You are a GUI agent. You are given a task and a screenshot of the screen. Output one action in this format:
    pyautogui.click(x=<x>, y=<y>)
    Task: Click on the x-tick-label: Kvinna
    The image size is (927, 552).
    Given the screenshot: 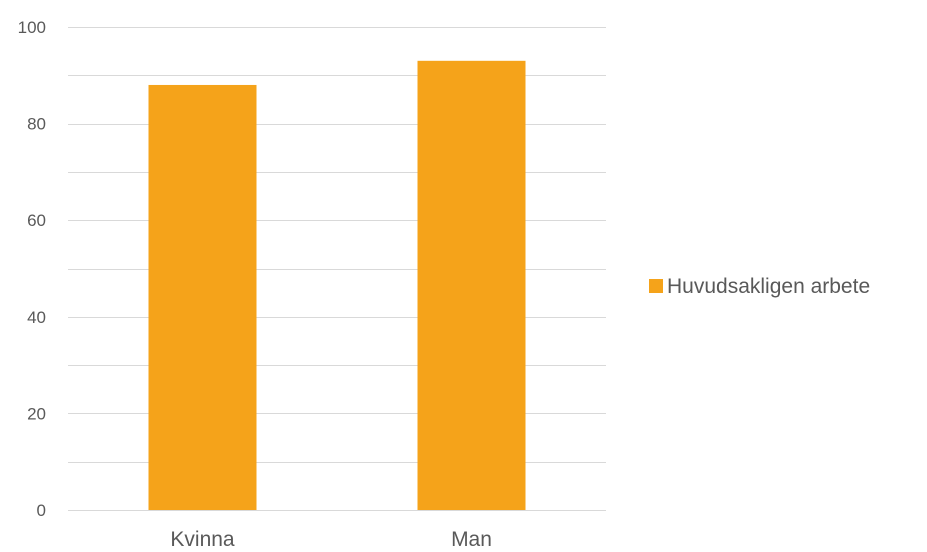 What is the action you would take?
    pyautogui.click(x=202, y=539)
    